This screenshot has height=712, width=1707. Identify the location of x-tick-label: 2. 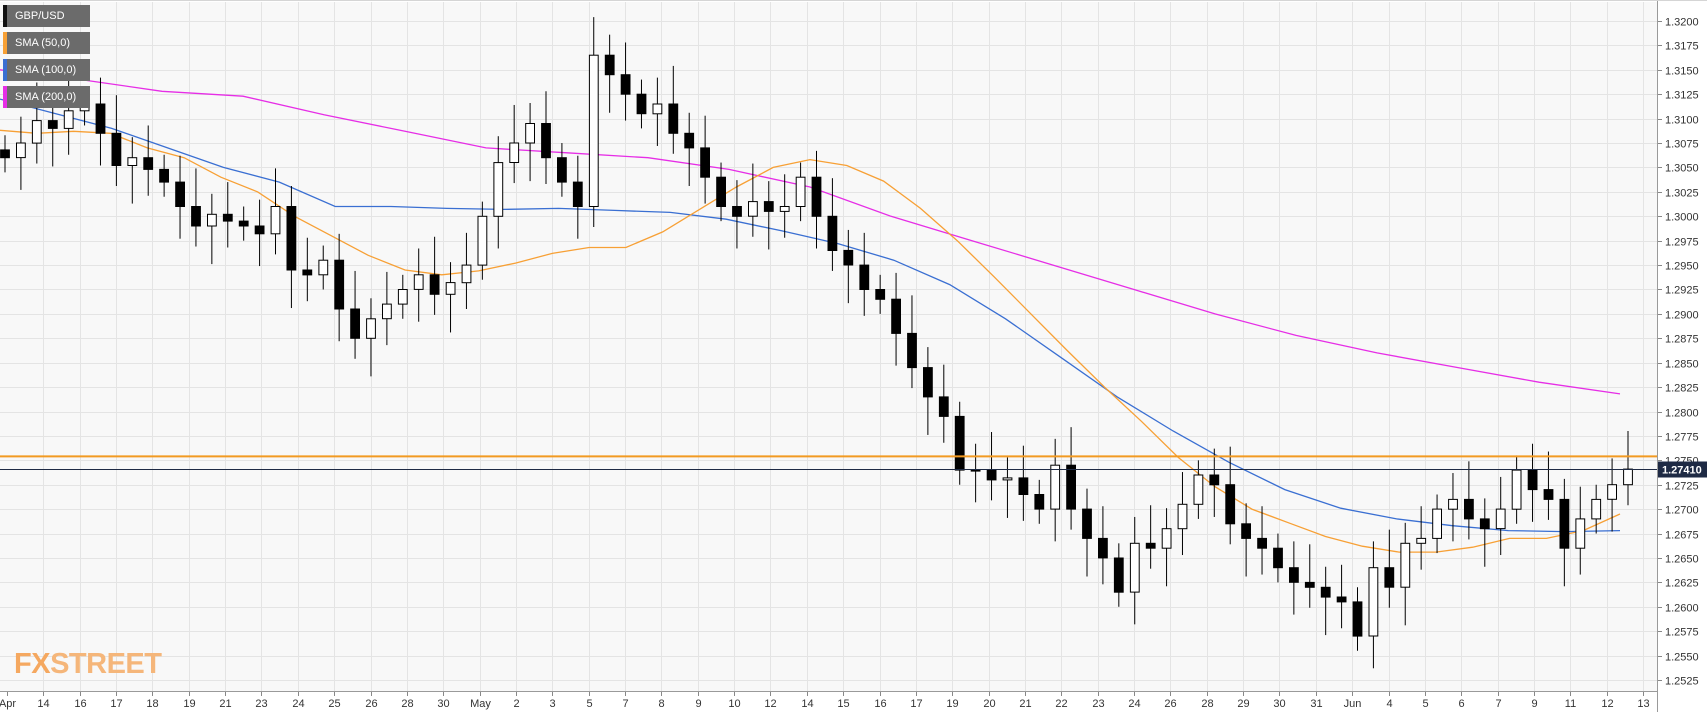
(516, 704).